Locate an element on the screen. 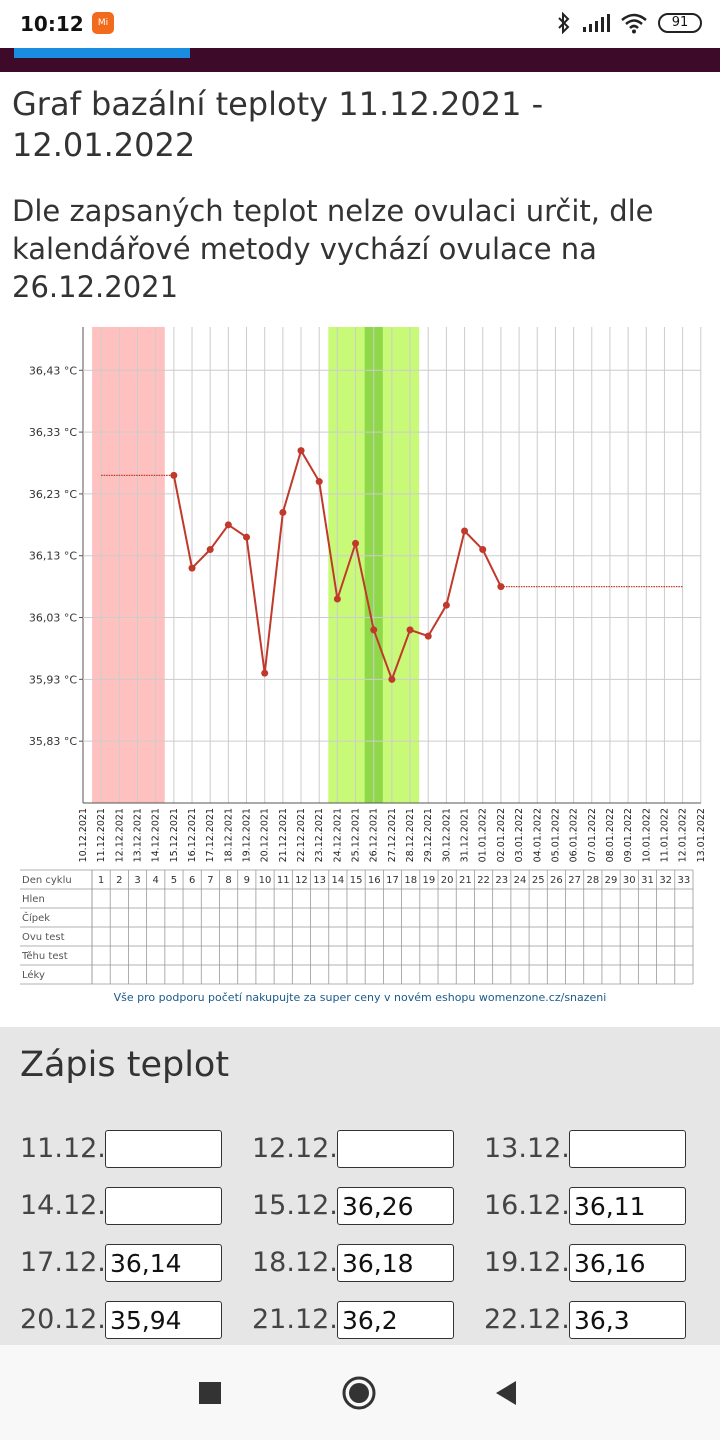 This screenshot has width=720, height=1440. x-tick-label: 24.12.2021 is located at coordinates (337, 835).